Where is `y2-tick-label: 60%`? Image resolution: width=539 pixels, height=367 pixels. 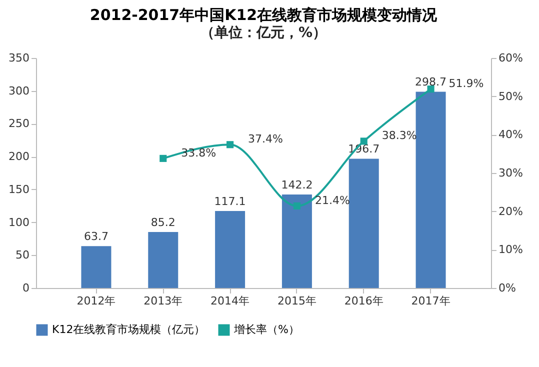 y2-tick-label: 60% is located at coordinates (510, 58).